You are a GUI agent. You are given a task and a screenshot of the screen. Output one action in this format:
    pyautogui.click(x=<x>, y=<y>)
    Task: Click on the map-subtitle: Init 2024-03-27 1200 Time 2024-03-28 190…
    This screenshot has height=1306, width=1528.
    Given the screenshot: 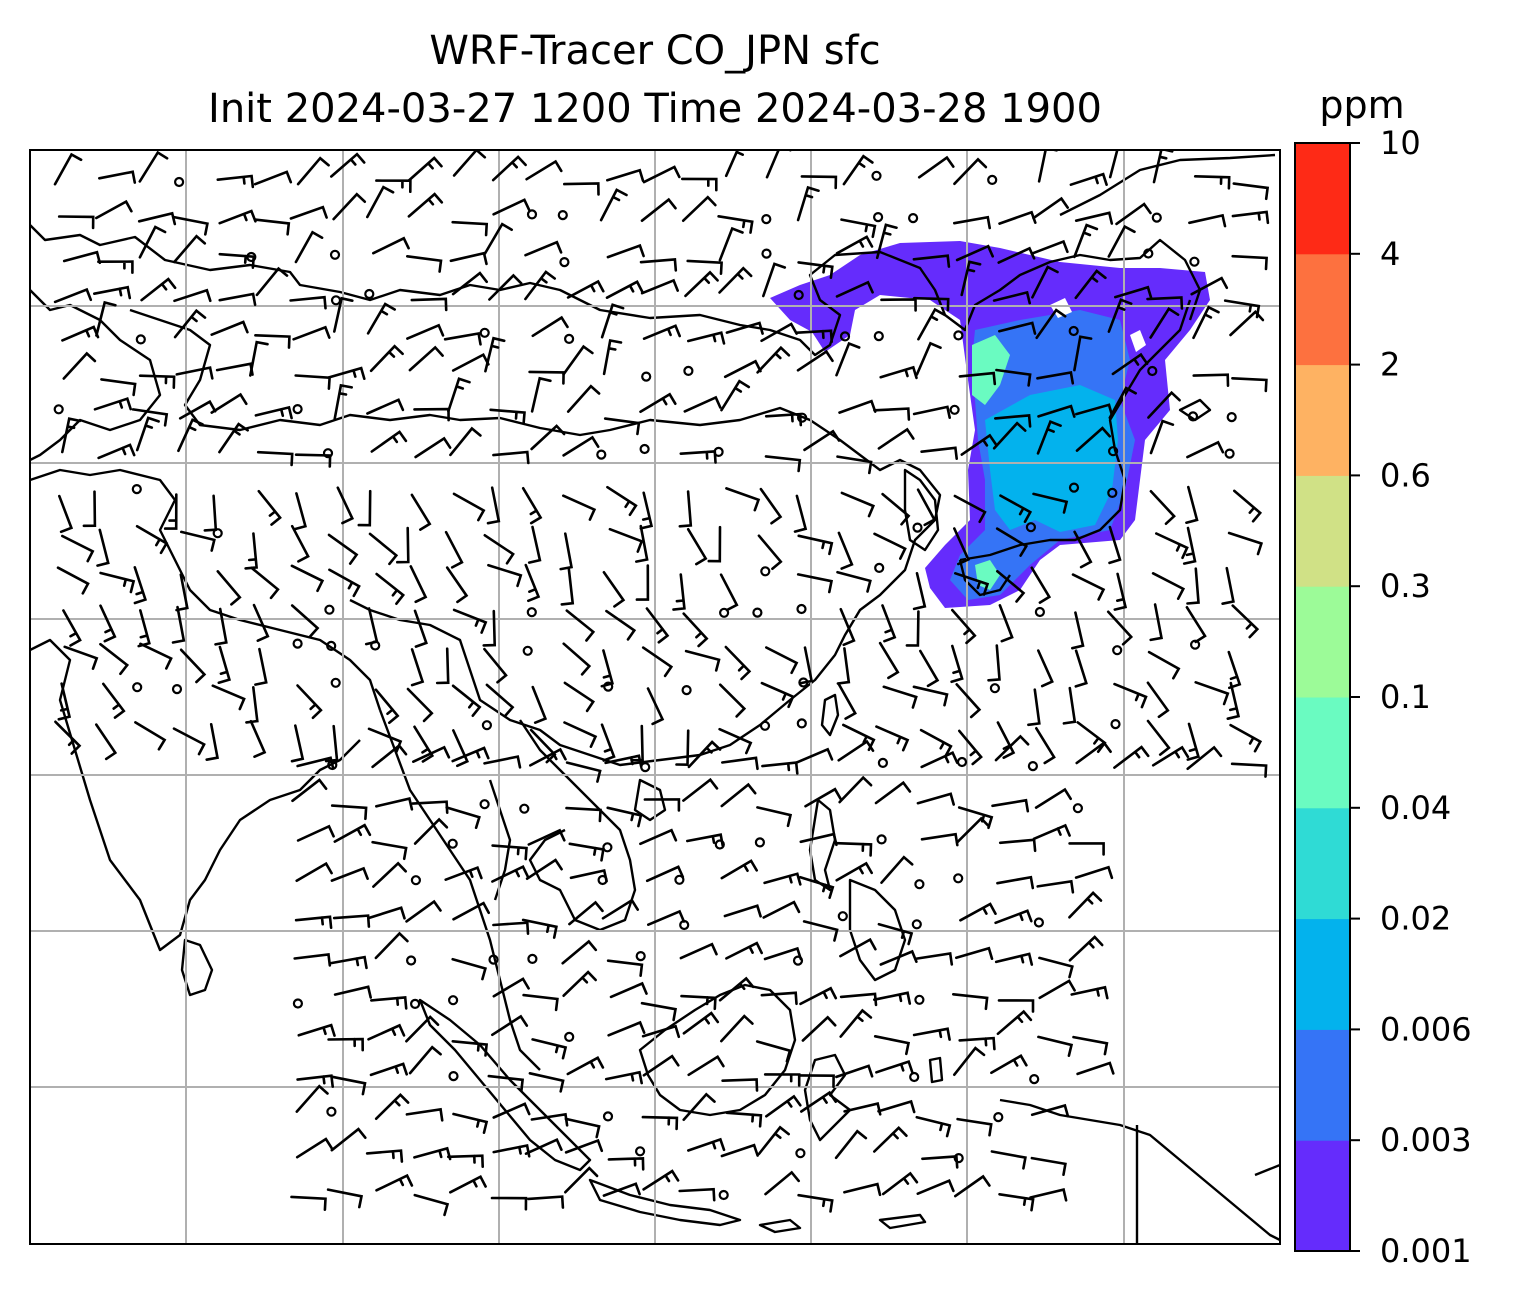 What is the action you would take?
    pyautogui.click(x=655, y=109)
    